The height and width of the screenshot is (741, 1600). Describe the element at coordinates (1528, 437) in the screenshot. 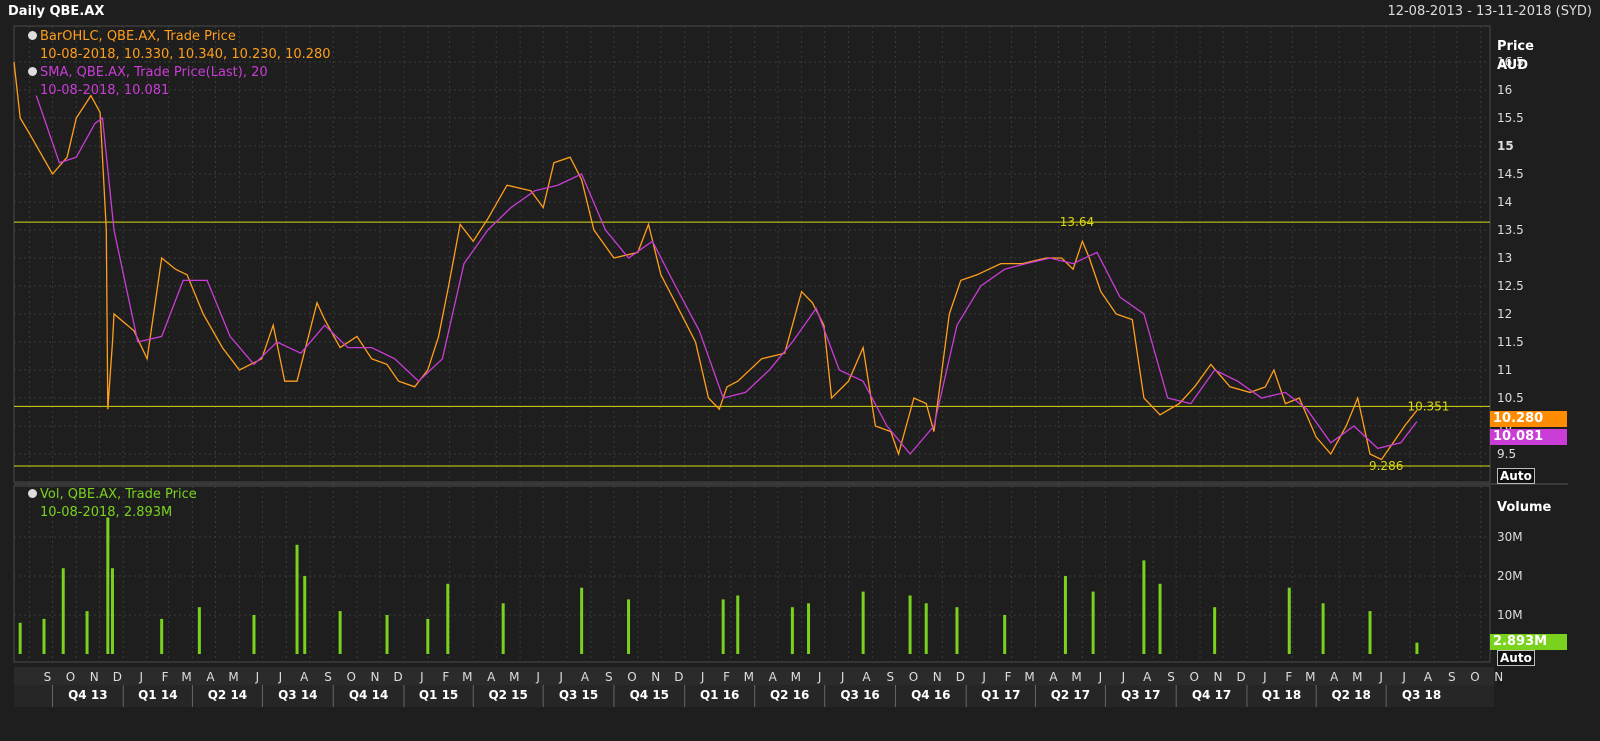

I see `sma-last-tag: 10.081` at that location.